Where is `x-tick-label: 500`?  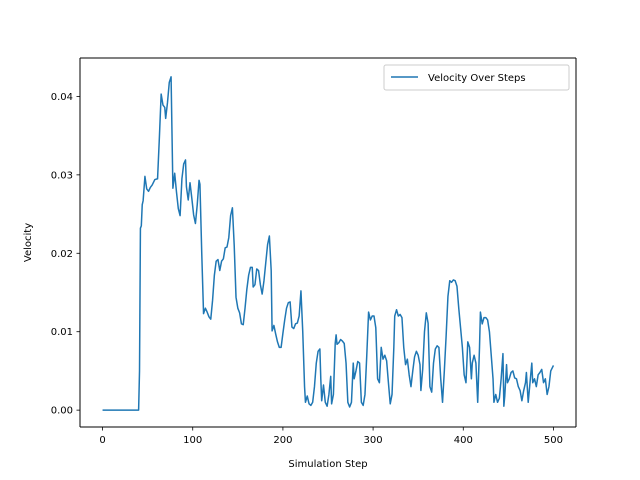
x-tick-label: 500 is located at coordinates (553, 440).